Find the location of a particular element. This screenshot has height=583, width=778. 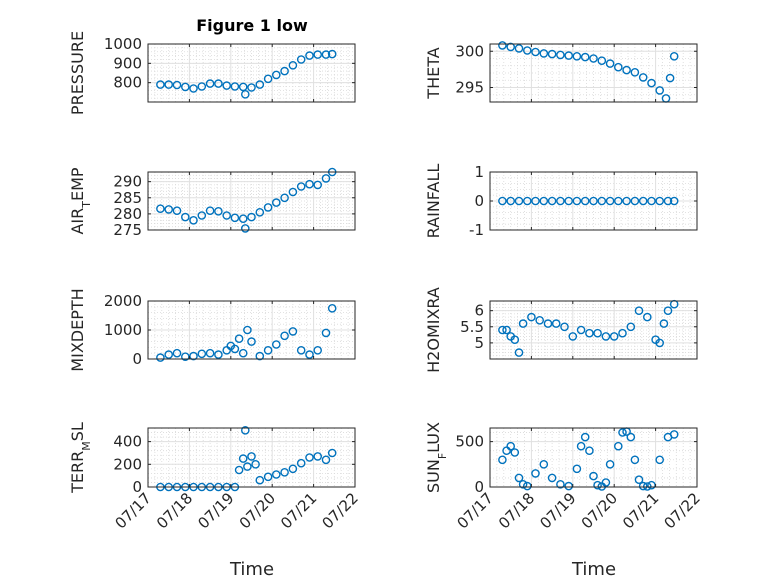

subplot-mixdepth: 0 1000 2000 MIXDEPTH is located at coordinates (212, 330).